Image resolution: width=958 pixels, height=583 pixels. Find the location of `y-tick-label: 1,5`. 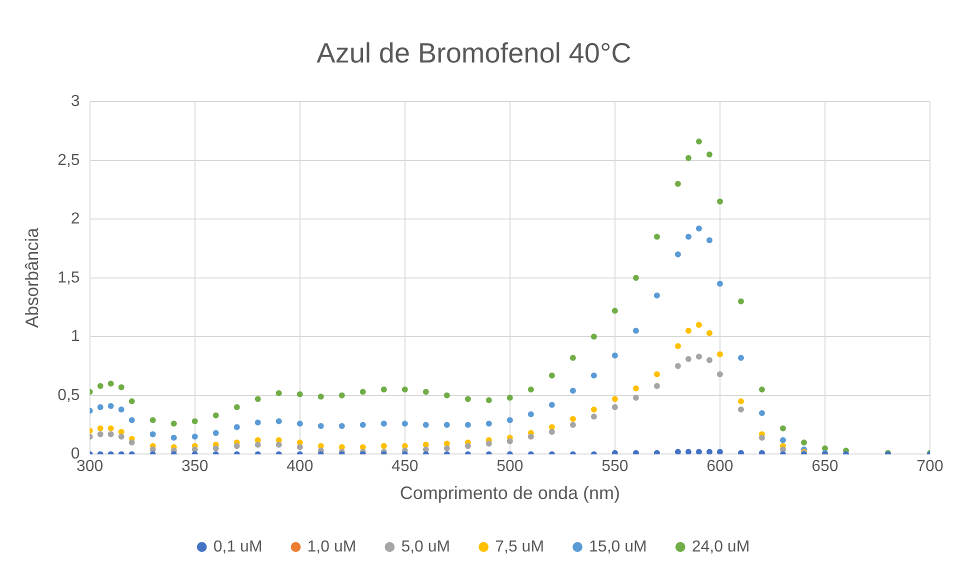

y-tick-label: 1,5 is located at coordinates (69, 277).